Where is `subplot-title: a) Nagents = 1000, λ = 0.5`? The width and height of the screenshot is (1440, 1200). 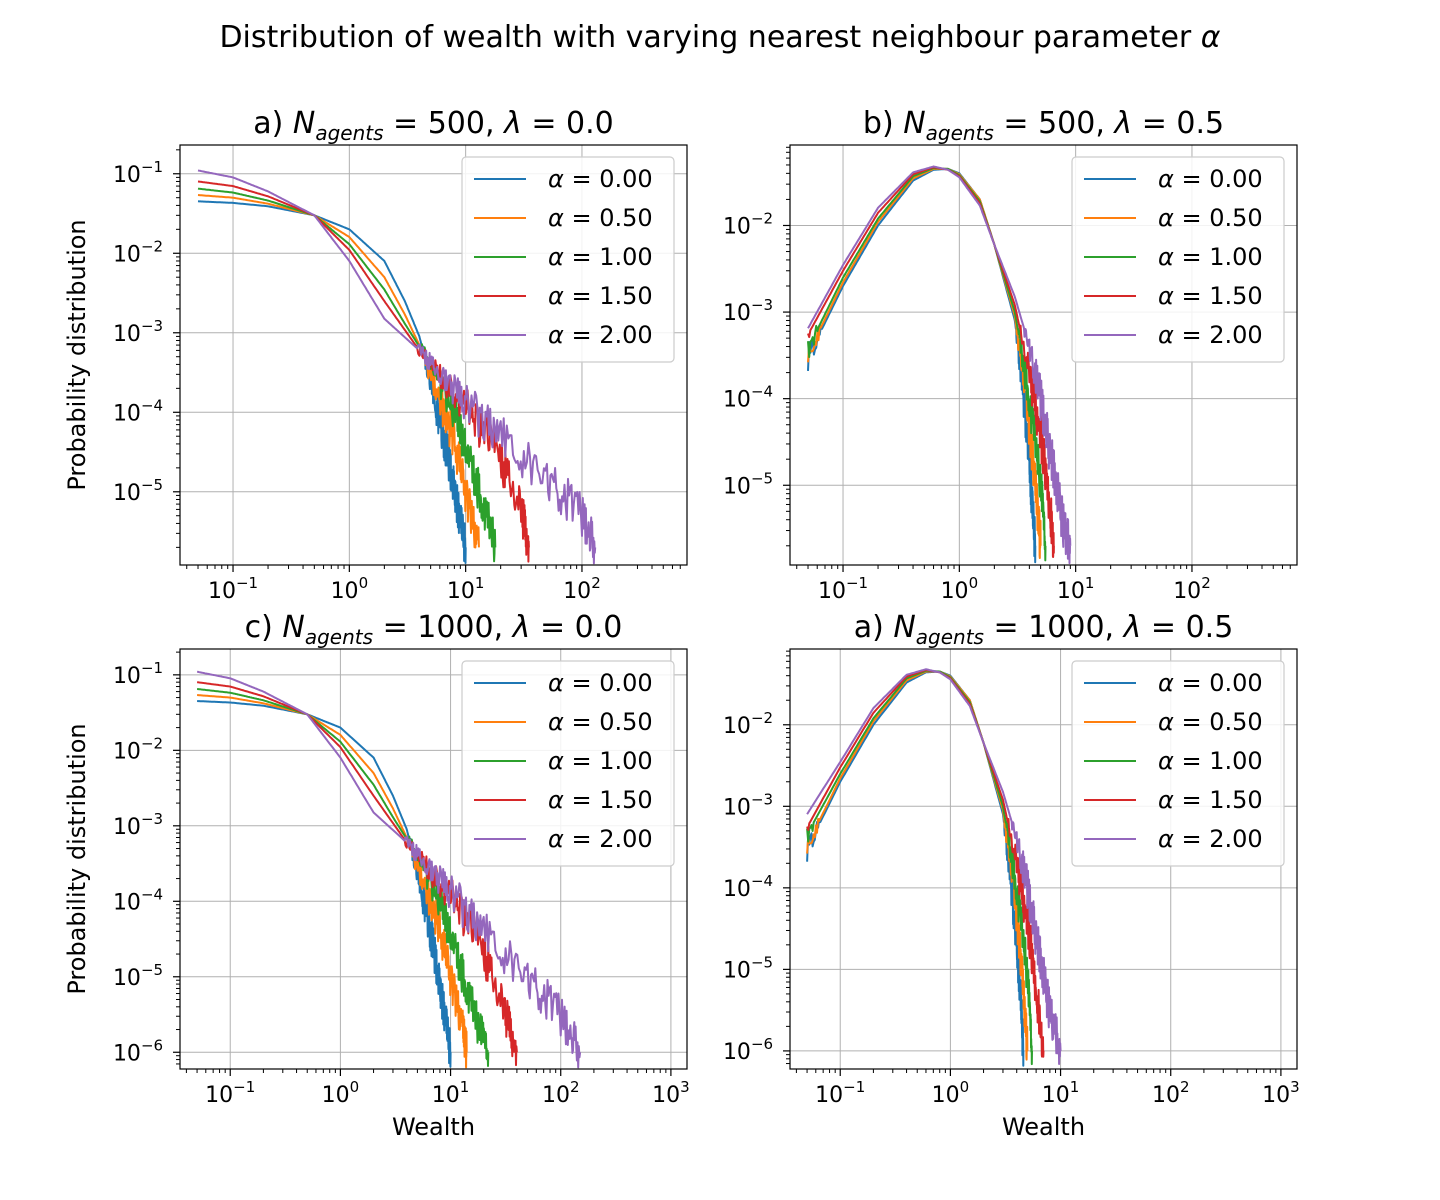 subplot-title: a) Nagents = 1000, λ = 0.5 is located at coordinates (1044, 629).